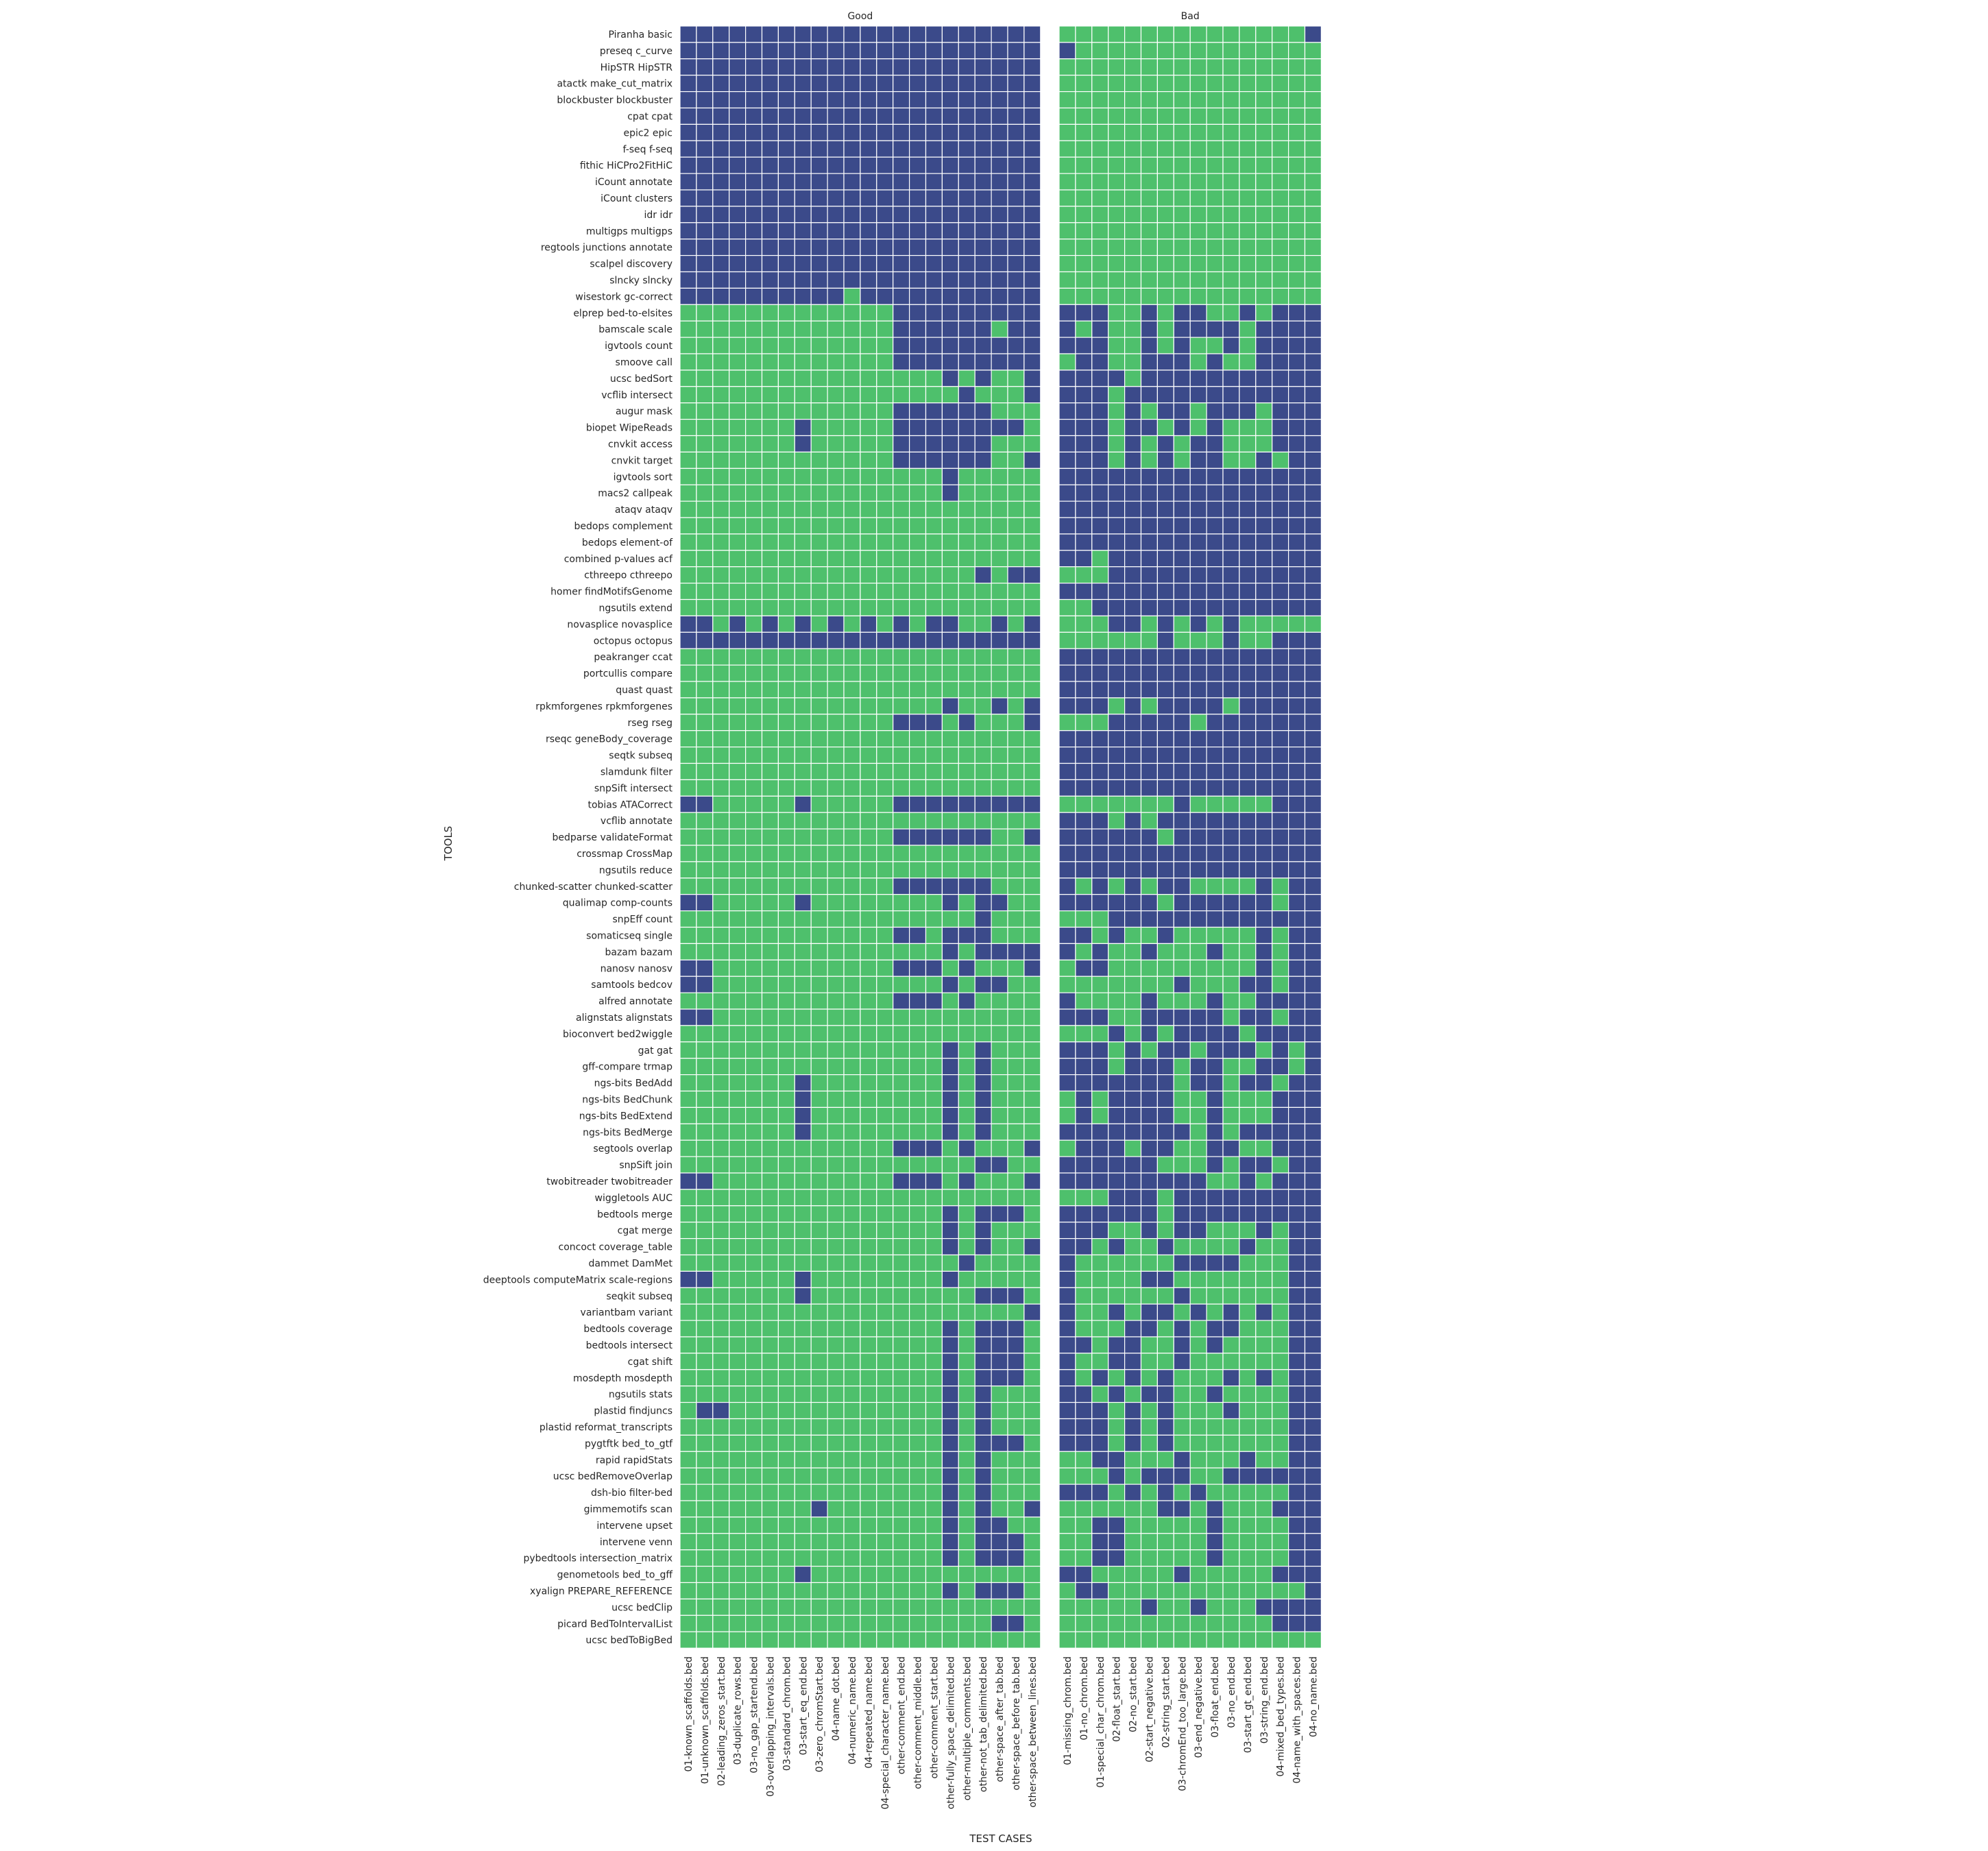 The width and height of the screenshot is (1988, 1851). What do you see at coordinates (803, 1706) in the screenshot?
I see `column-label: 03-start_eq_end.bed` at bounding box center [803, 1706].